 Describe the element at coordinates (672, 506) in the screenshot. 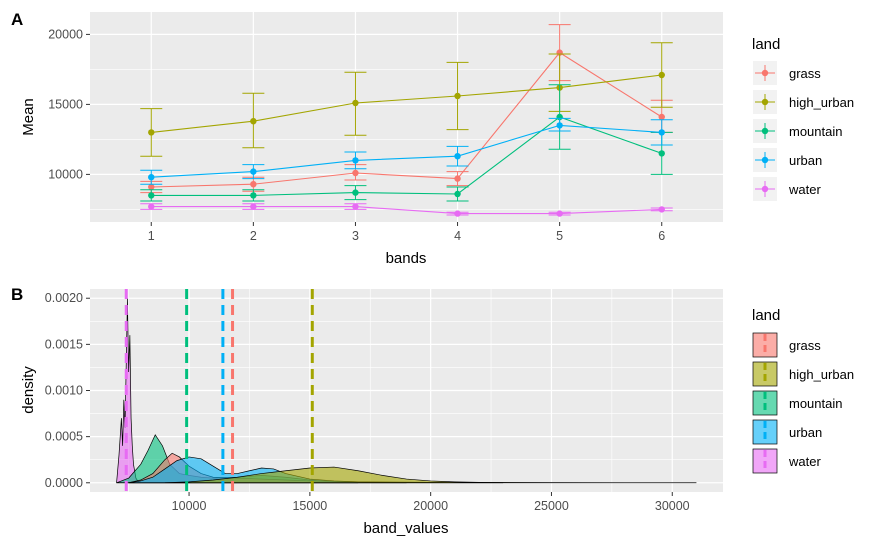

I see `x-tick-label: 30000` at that location.